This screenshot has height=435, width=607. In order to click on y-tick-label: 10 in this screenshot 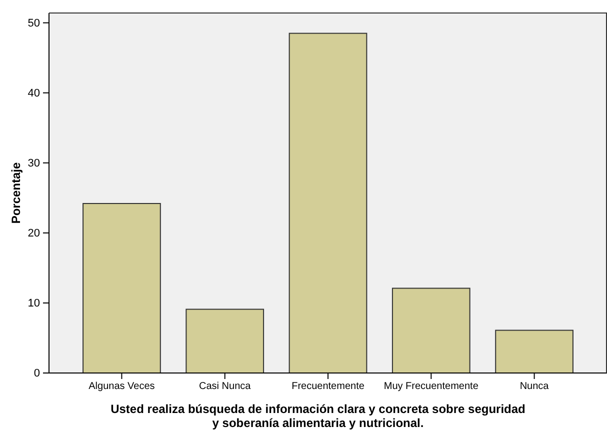, I will do `click(34, 303)`.